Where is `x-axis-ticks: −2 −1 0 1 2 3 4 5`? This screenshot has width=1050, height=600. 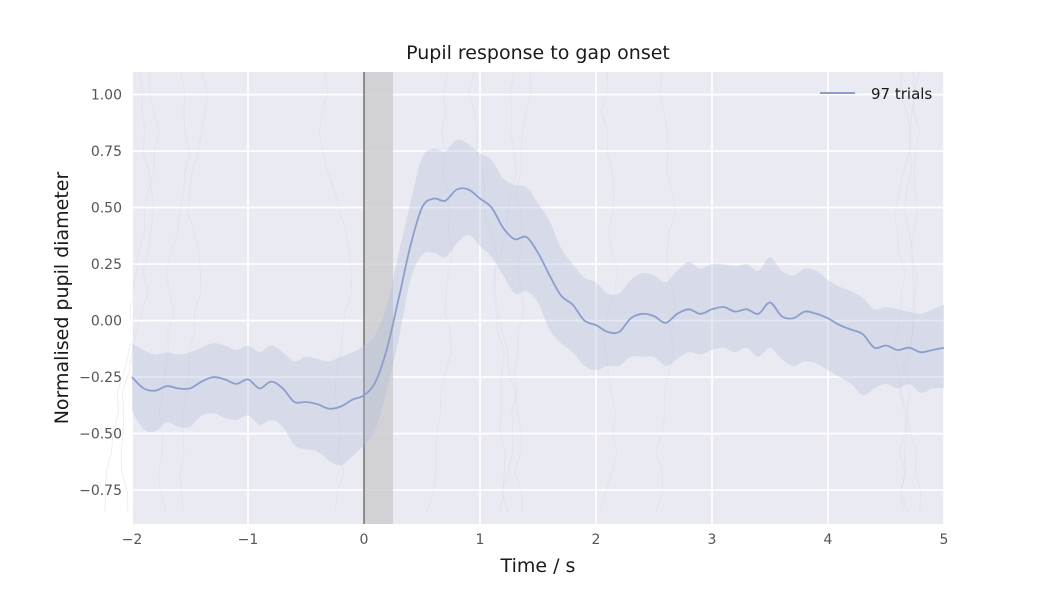
x-axis-ticks: −2 −1 0 1 2 3 4 5 is located at coordinates (535, 540).